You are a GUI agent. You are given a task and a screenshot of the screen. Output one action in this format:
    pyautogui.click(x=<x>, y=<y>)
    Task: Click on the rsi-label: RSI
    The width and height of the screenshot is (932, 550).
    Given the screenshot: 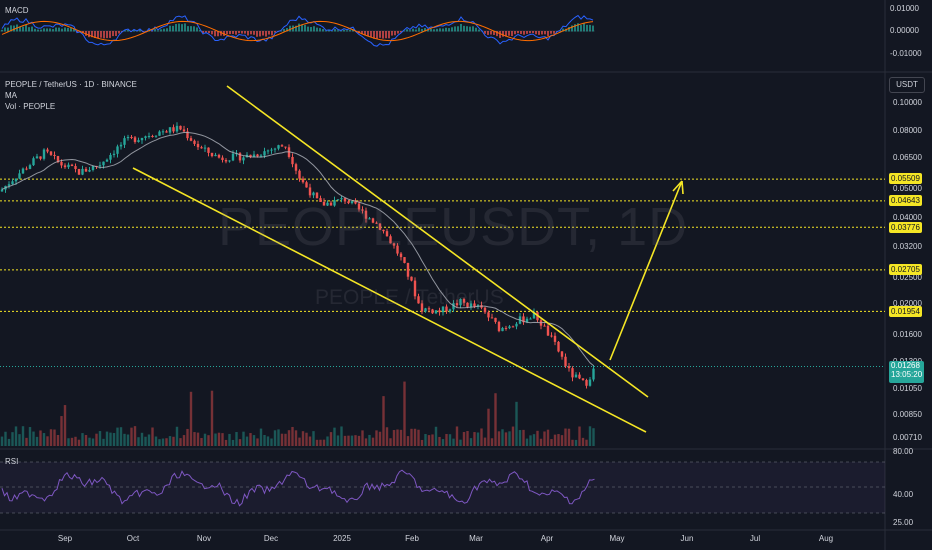 What is the action you would take?
    pyautogui.click(x=12, y=461)
    